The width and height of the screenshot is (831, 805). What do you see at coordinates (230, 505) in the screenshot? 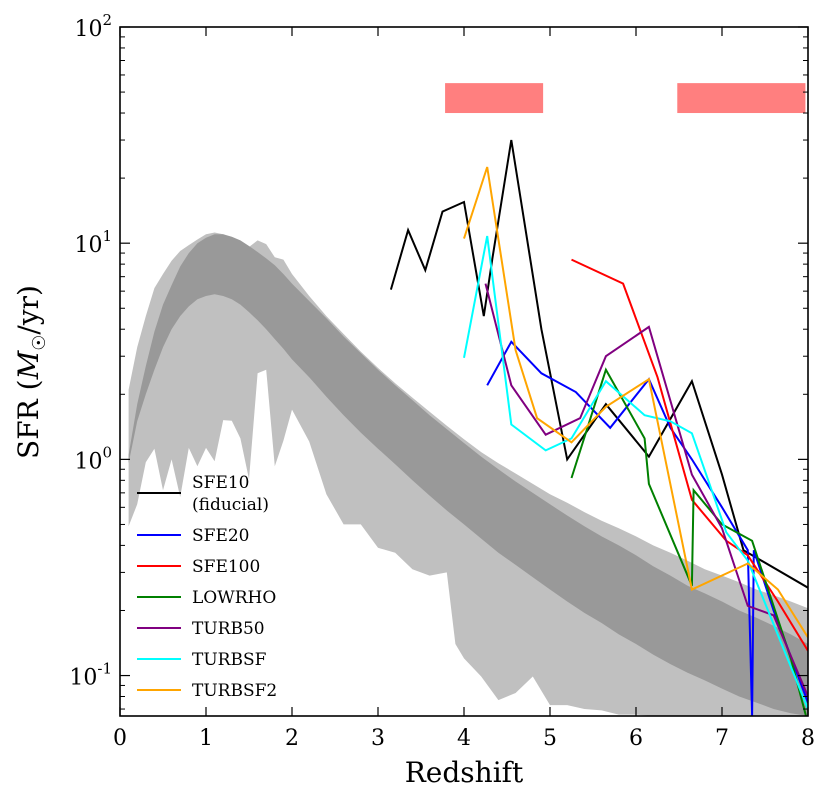
I see `legend-label-sfe10: (fiducial)` at bounding box center [230, 505].